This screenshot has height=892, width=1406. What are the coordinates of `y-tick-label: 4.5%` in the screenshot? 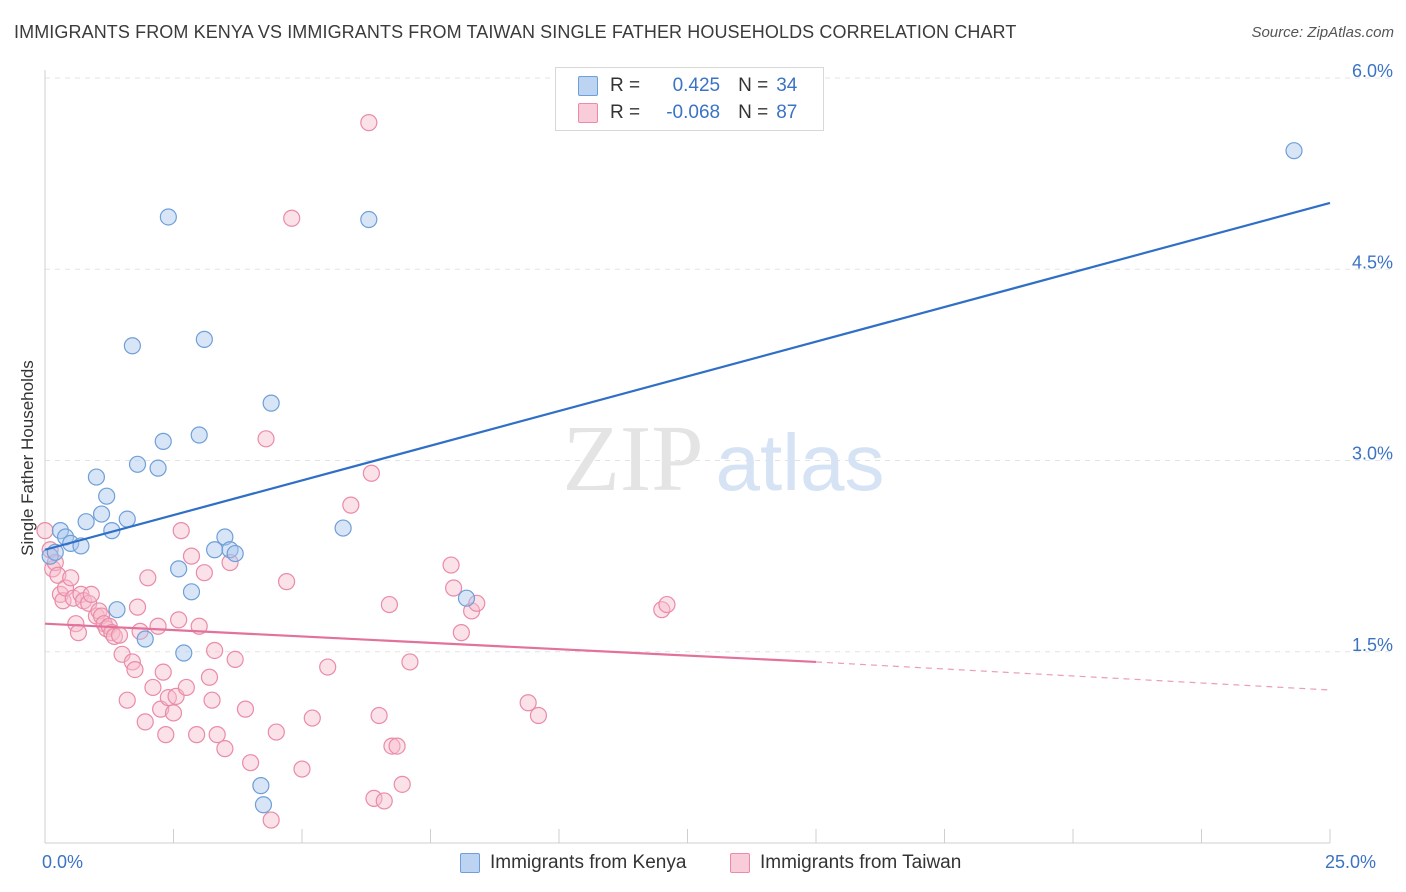 It's located at (1372, 262).